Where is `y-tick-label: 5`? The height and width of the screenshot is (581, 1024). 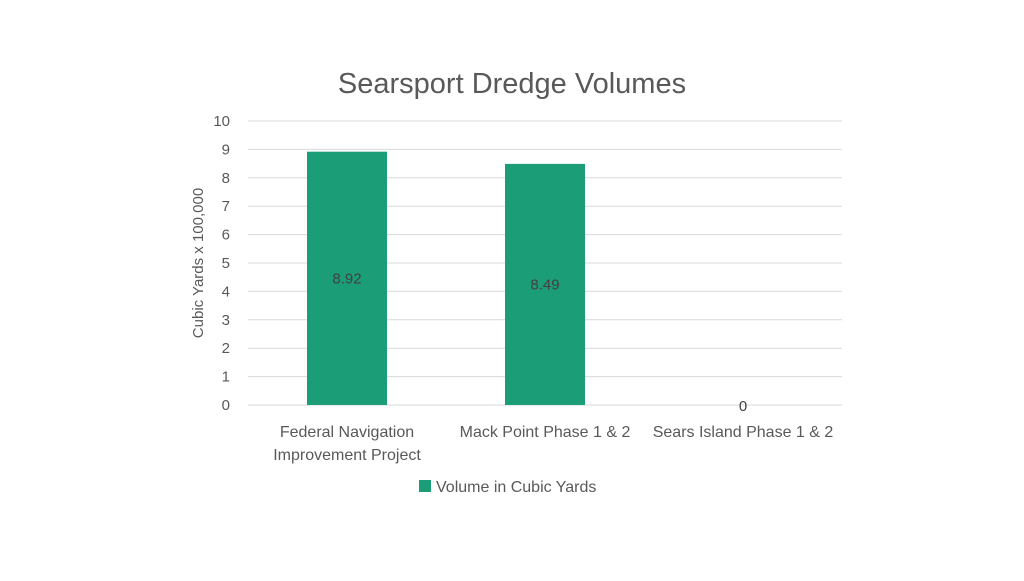
y-tick-label: 5 is located at coordinates (226, 263).